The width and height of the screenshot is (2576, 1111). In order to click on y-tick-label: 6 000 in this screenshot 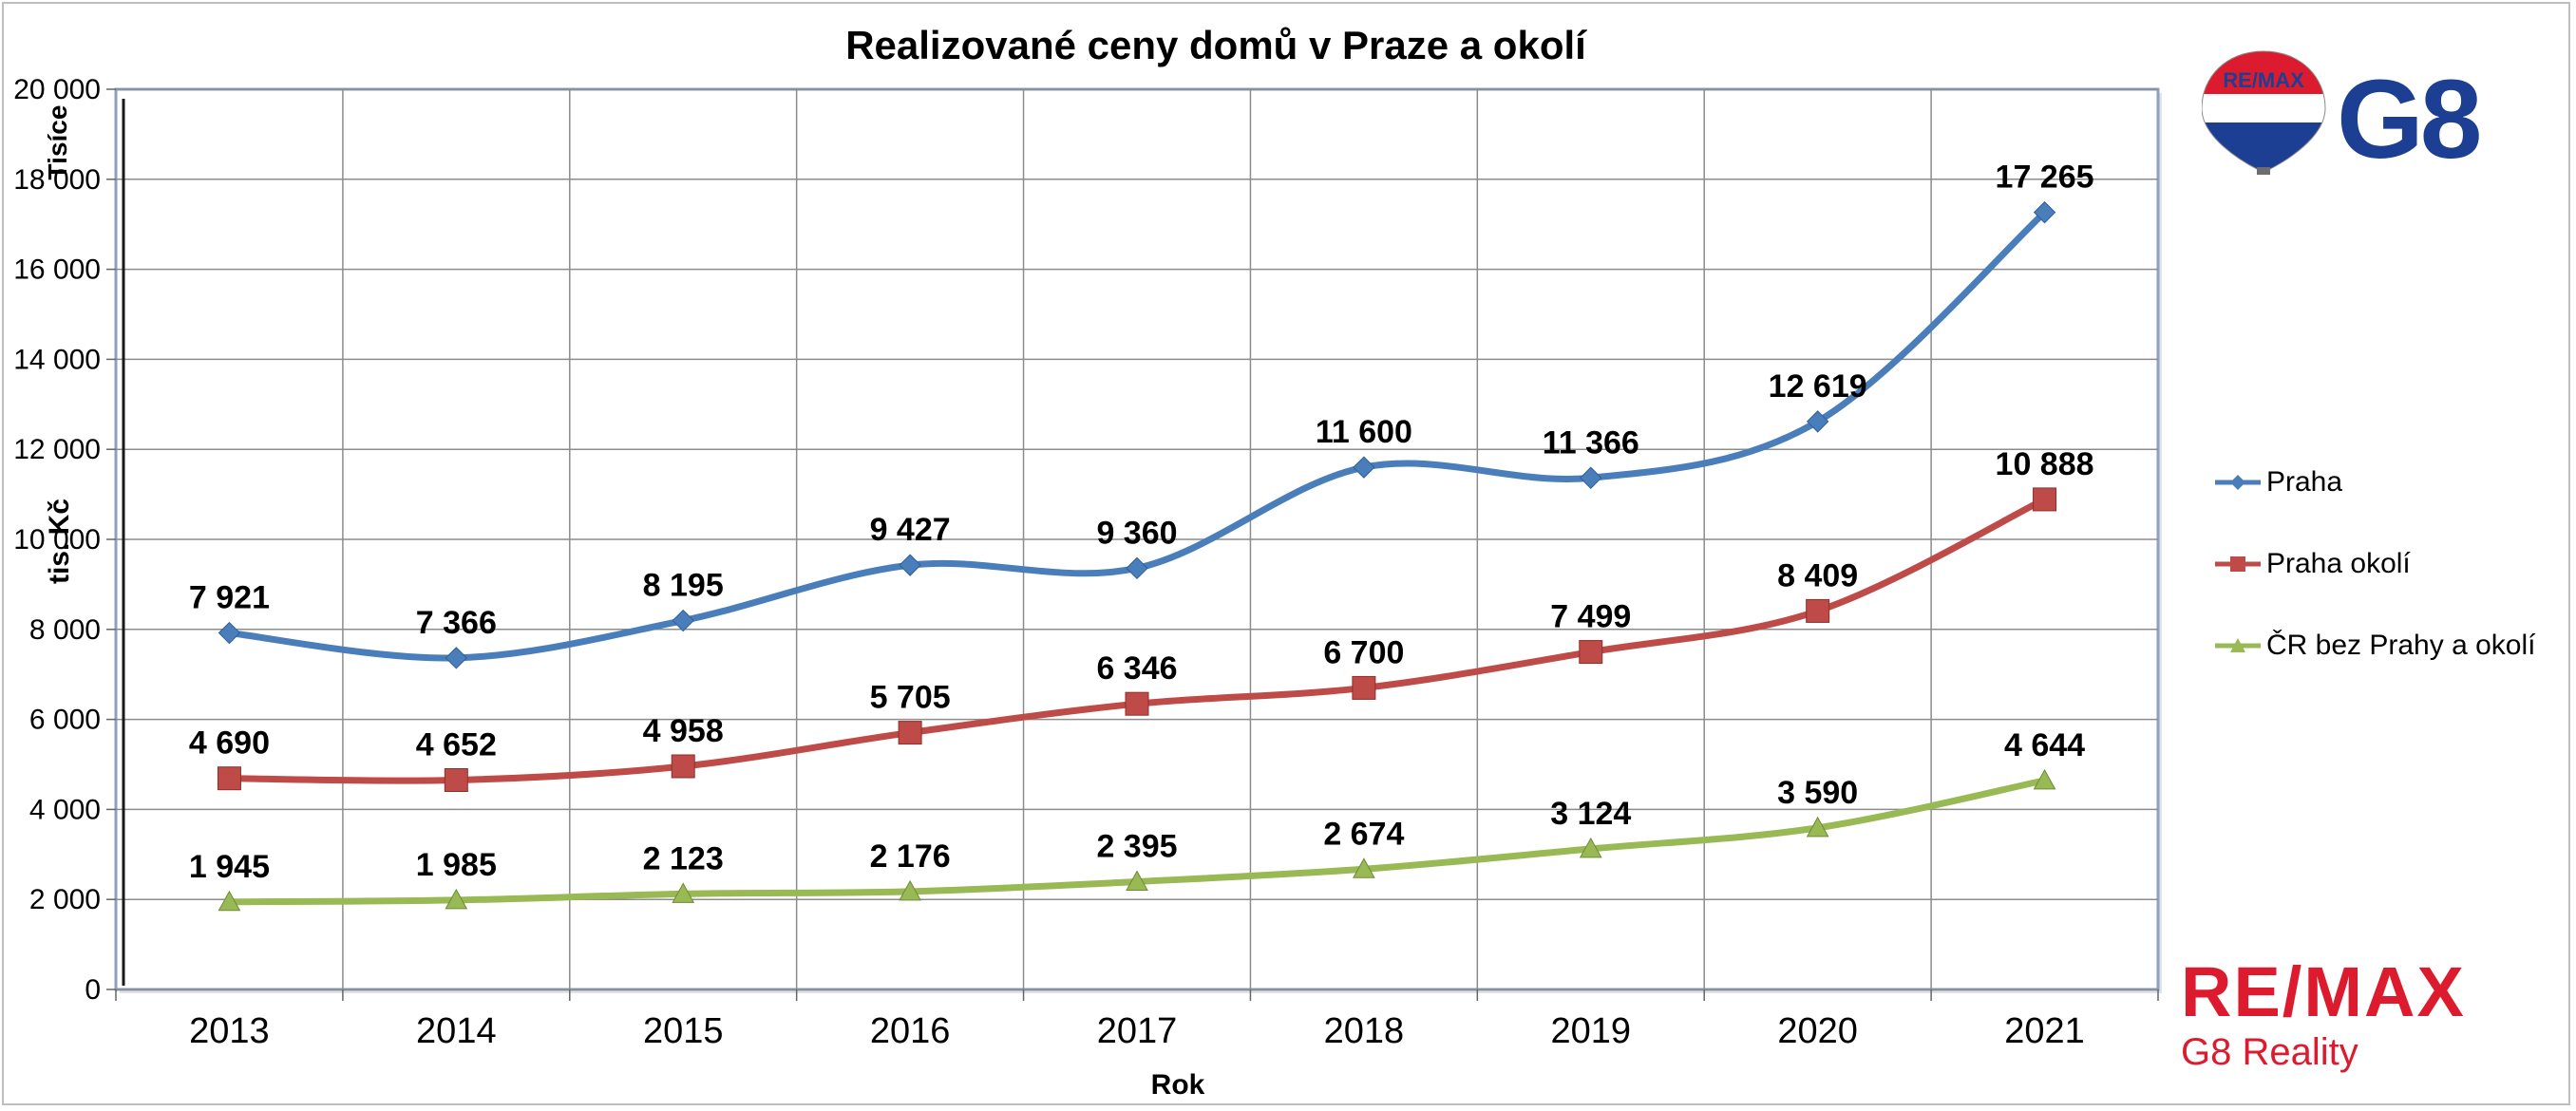, I will do `click(65, 720)`.